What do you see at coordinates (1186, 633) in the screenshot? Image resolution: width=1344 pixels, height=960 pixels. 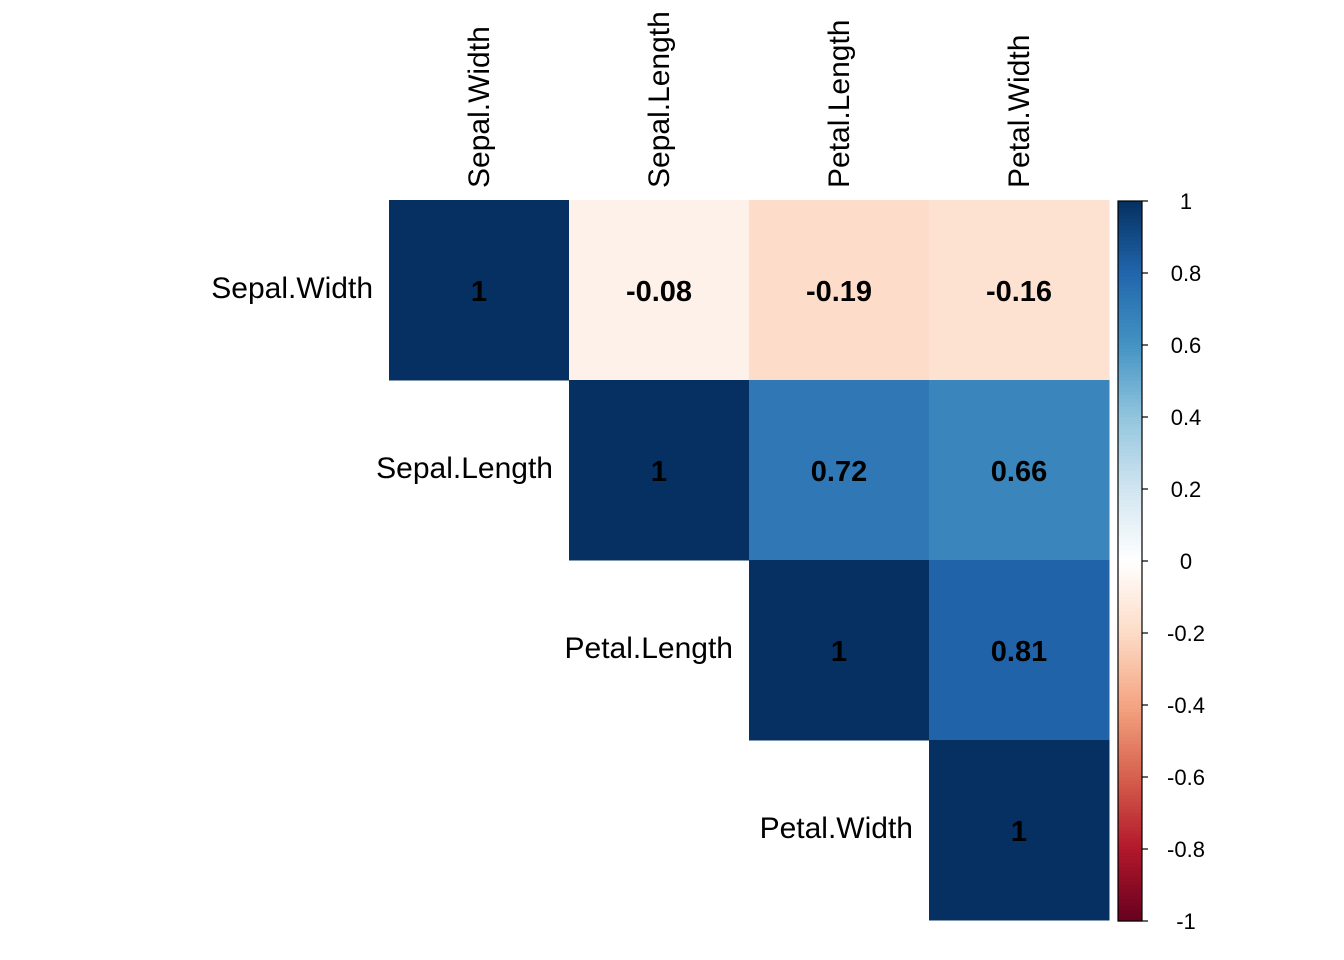 I see `colorbar-tick-label: -0.2` at bounding box center [1186, 633].